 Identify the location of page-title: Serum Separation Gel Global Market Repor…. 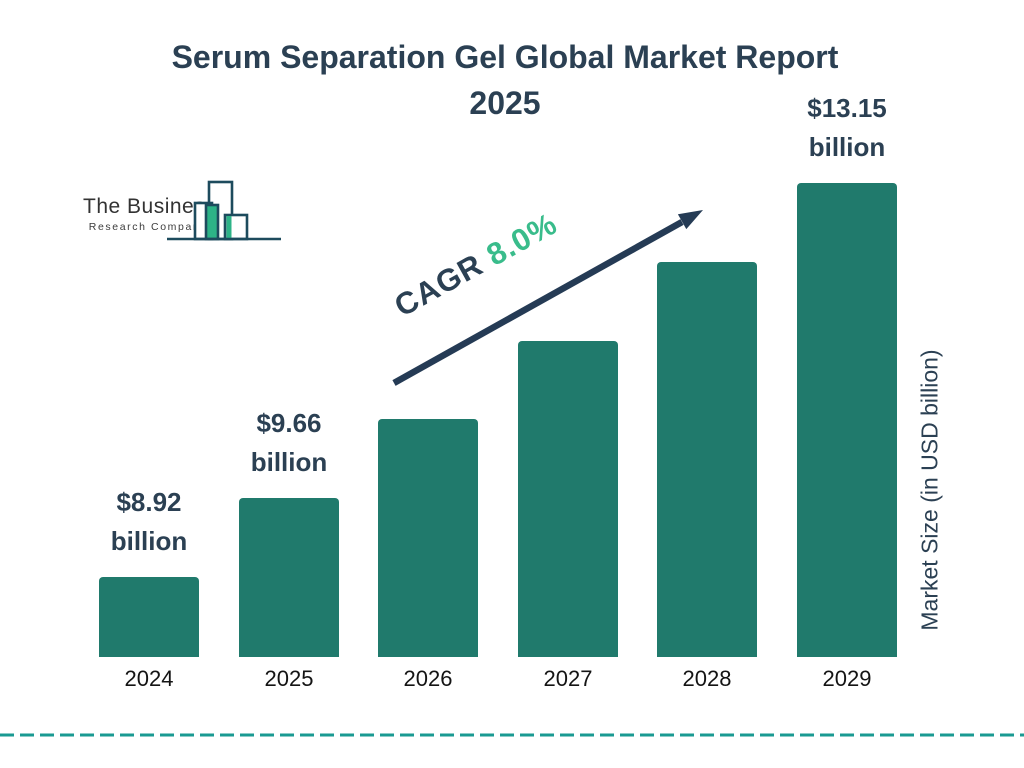
(505, 80).